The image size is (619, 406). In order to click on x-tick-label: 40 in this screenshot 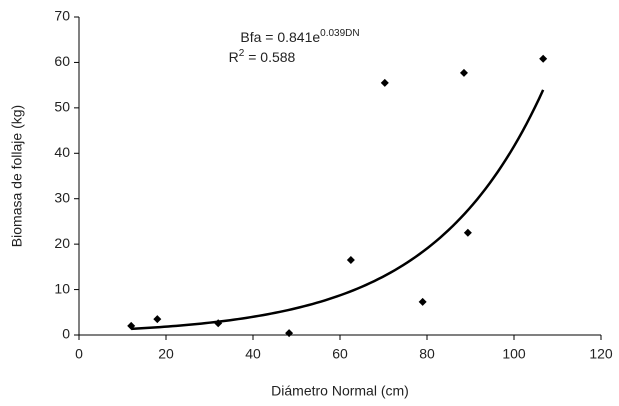, I will do `click(253, 354)`.